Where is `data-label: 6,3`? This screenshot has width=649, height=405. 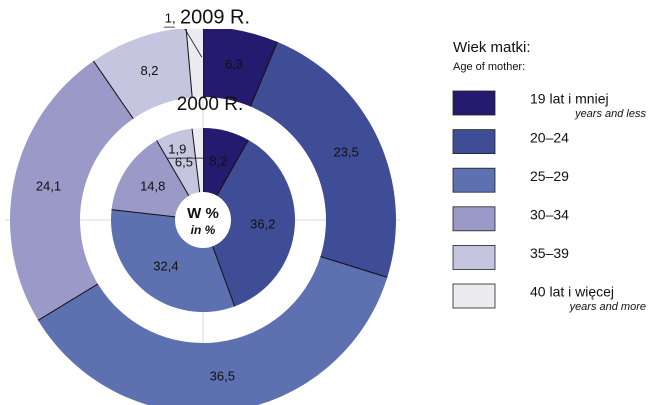
data-label: 6,3 is located at coordinates (234, 64).